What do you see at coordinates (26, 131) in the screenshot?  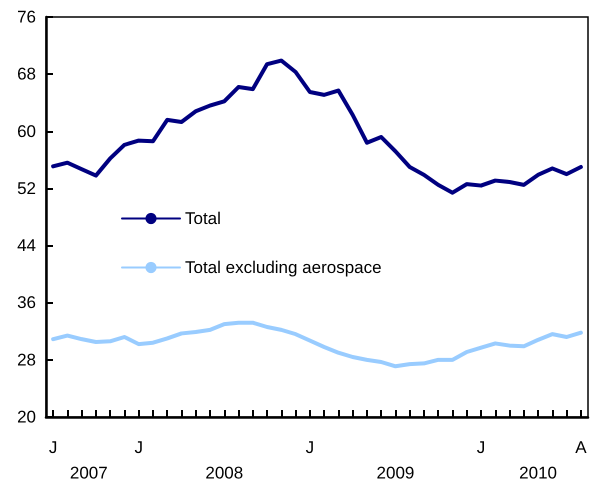 I see `y-tick-label: 60` at bounding box center [26, 131].